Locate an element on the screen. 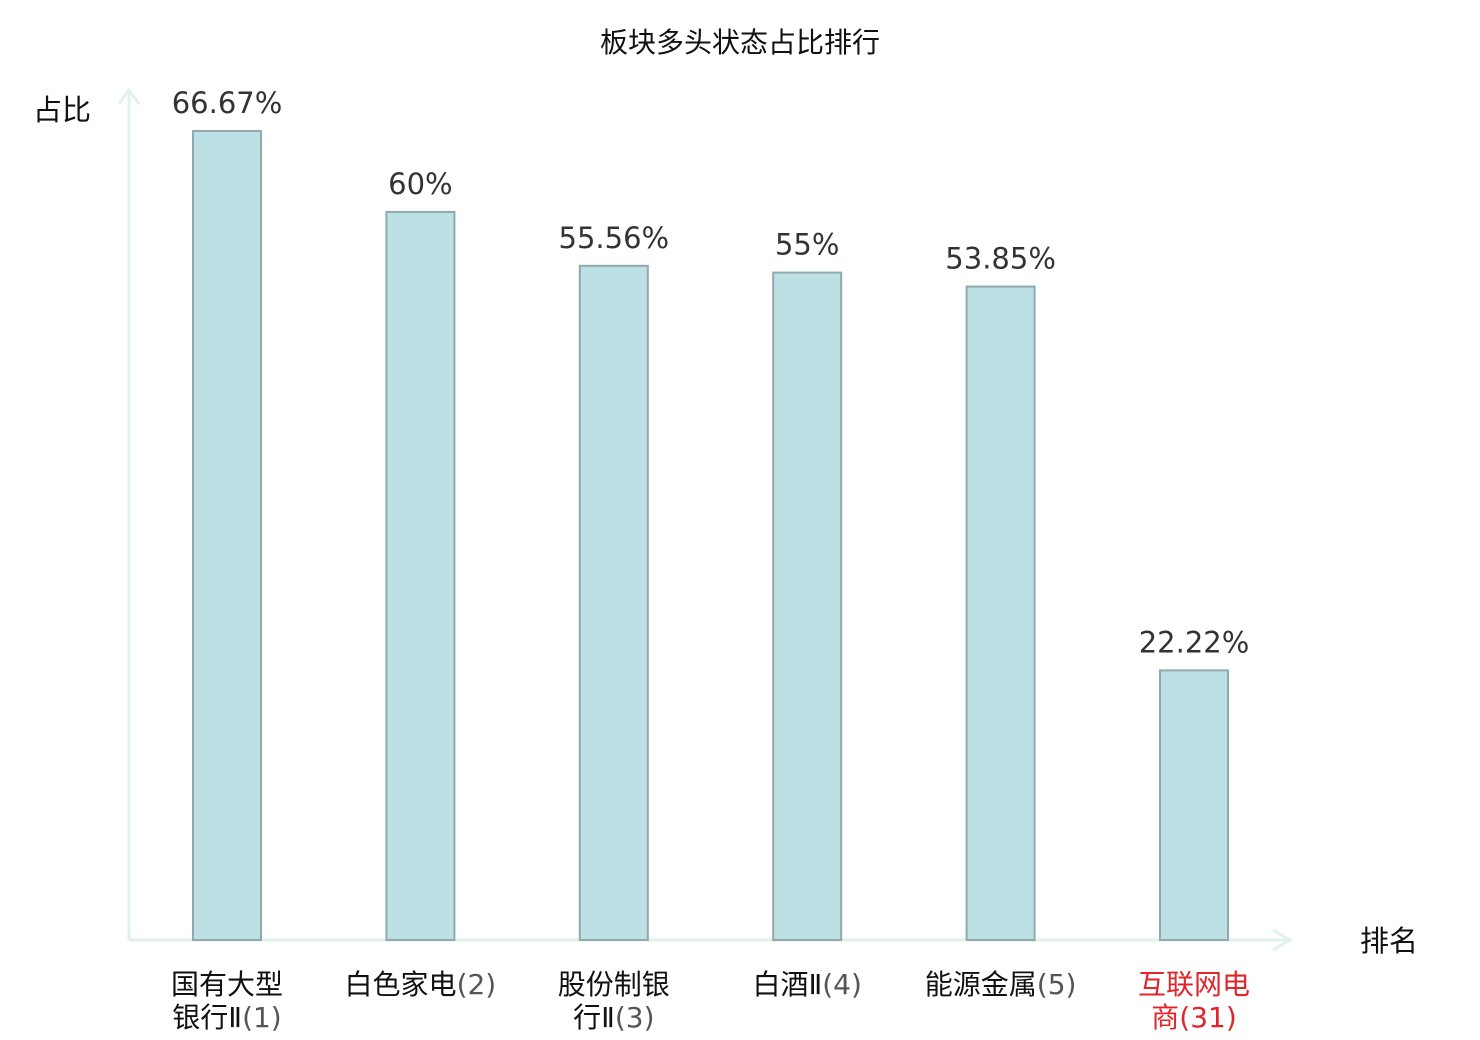  category-label-2: 白色家电(2) is located at coordinates (421, 984).